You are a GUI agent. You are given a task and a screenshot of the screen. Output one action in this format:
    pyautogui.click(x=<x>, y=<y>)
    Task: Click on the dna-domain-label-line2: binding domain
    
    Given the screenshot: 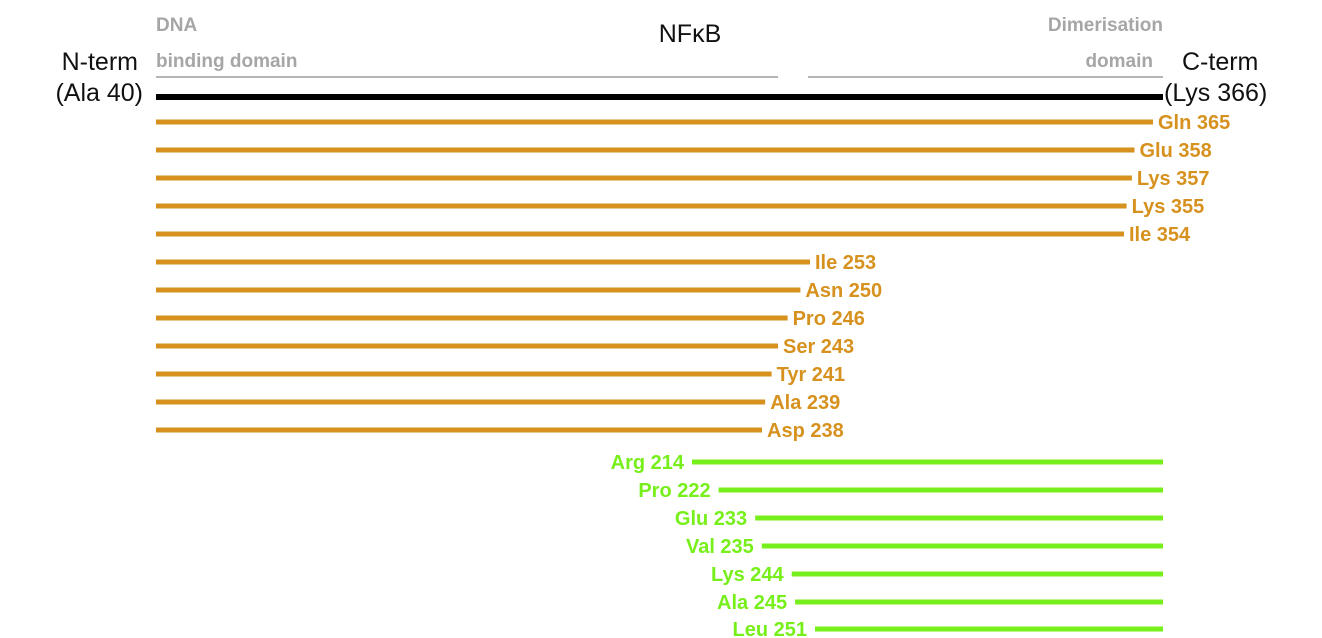 What is the action you would take?
    pyautogui.click(x=226, y=61)
    